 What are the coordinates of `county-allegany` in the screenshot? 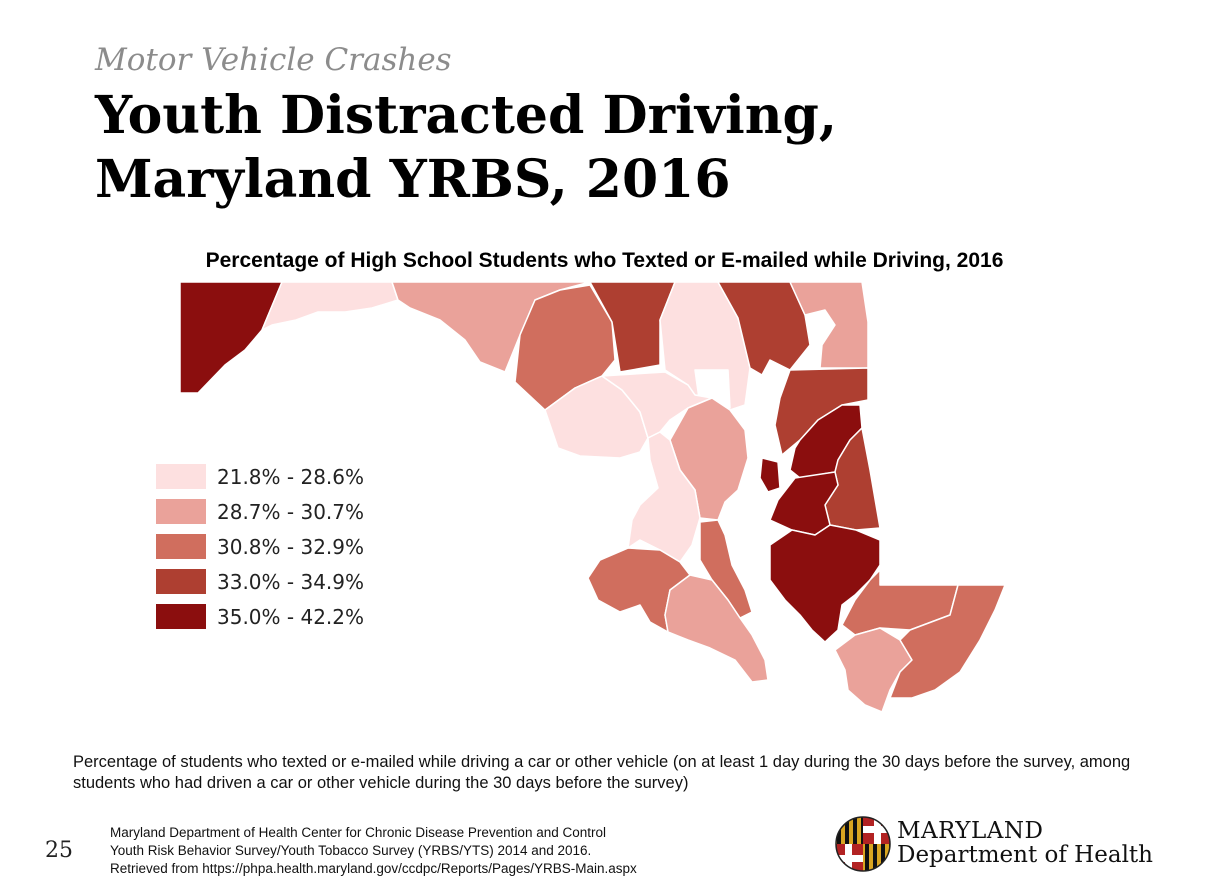 It's located at (330, 306).